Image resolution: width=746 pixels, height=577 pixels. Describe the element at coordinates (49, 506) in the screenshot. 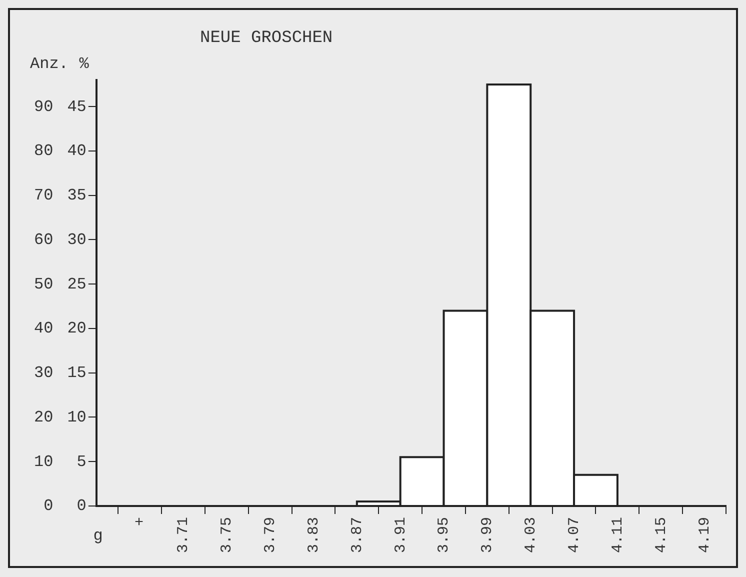

I see `y-tick-label: 0` at that location.